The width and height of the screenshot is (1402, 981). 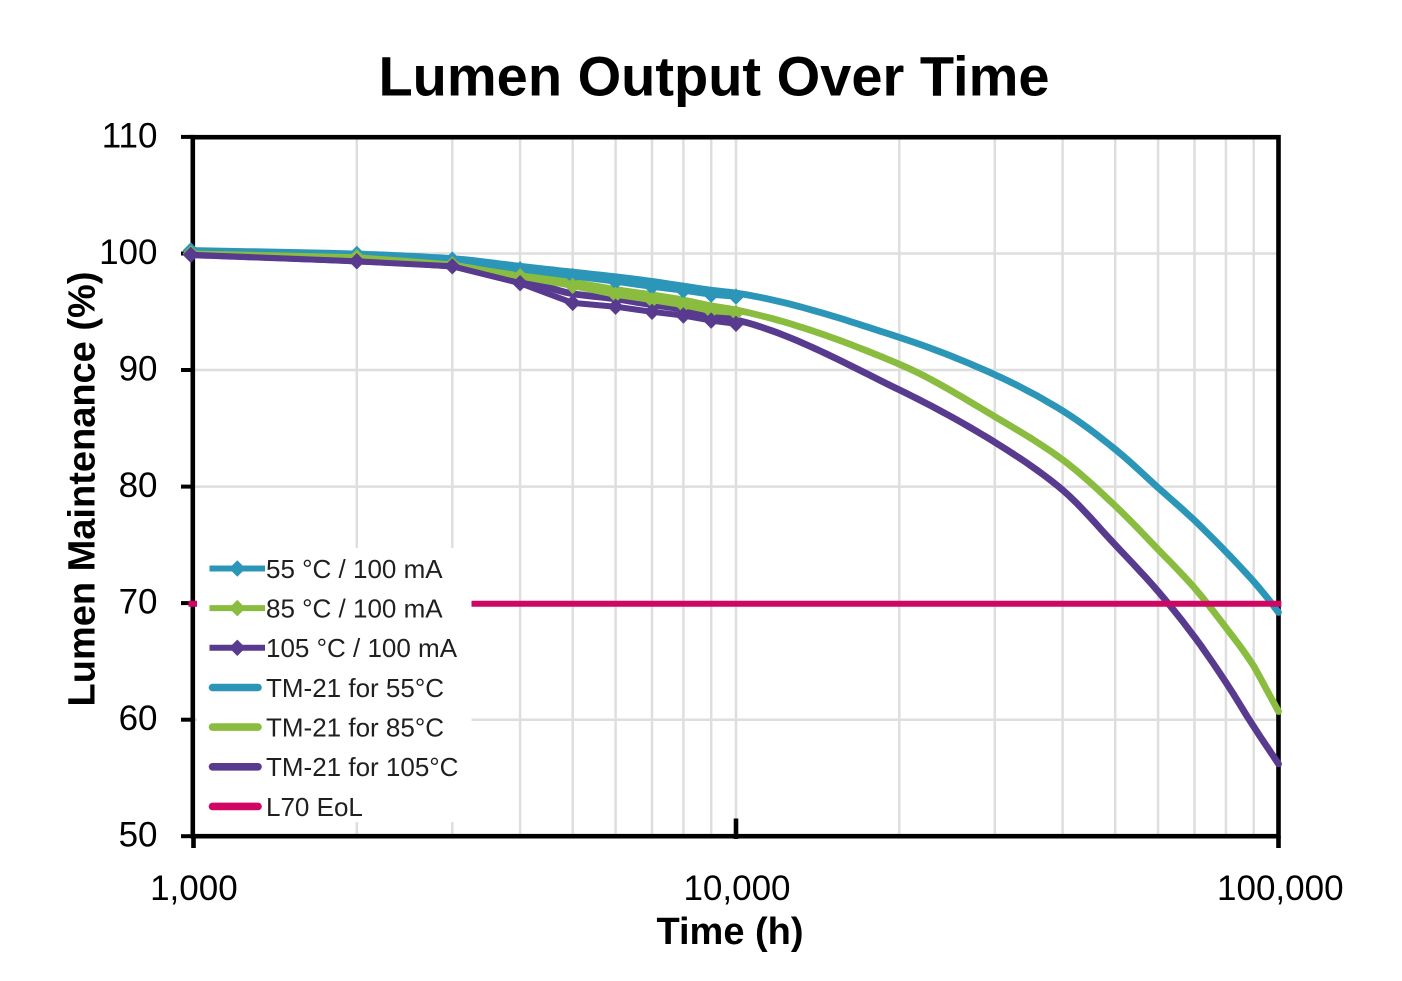 I want to click on svg-text: L70 EoL, so click(x=314, y=807).